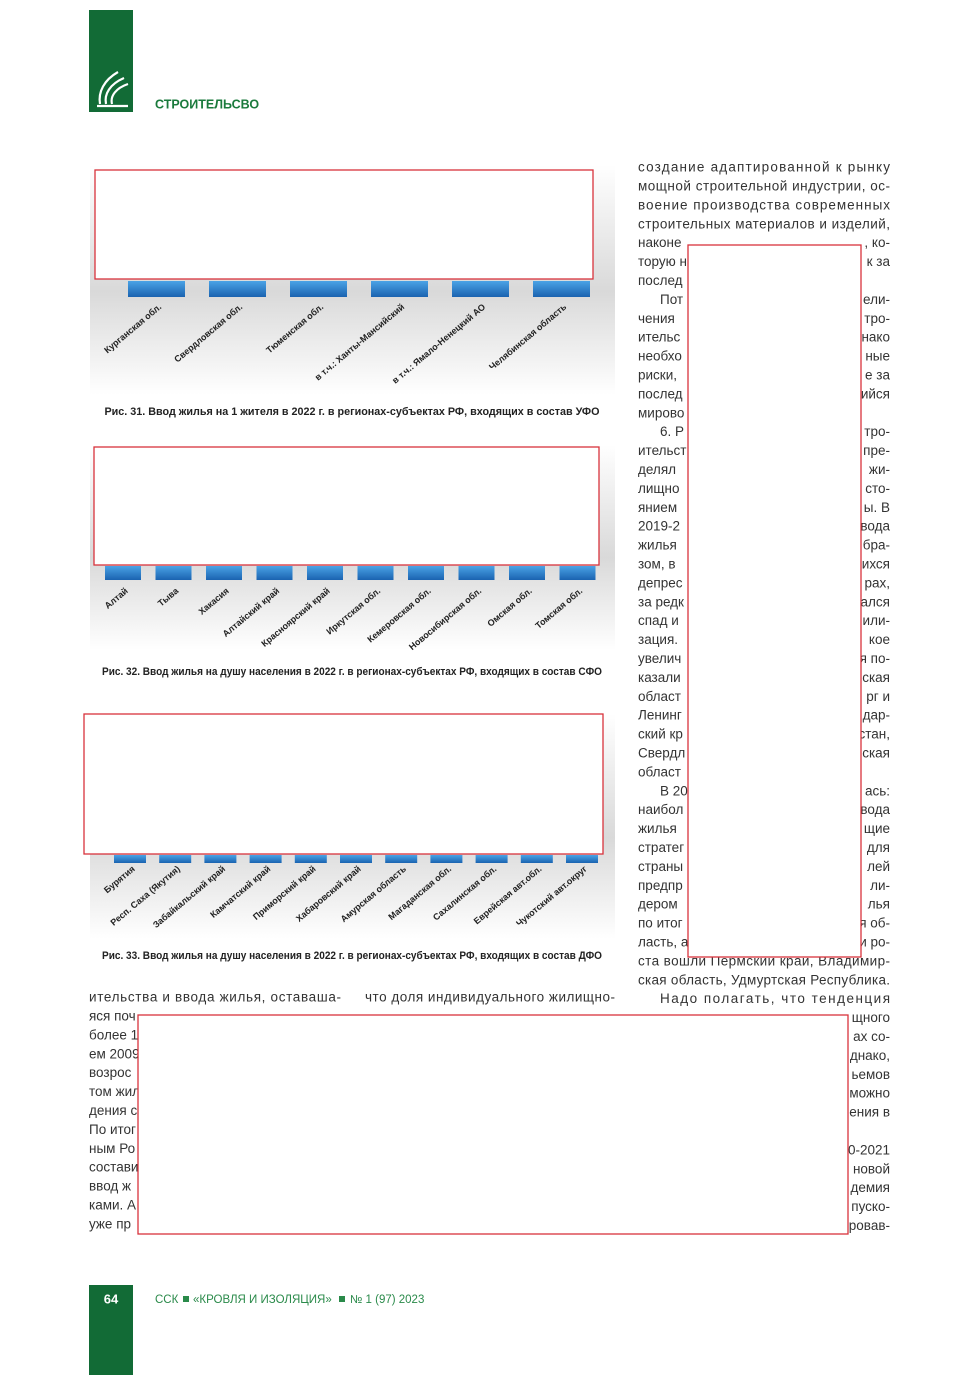 Image resolution: width=980 pixels, height=1385 pixels. Describe the element at coordinates (110, 1223) in the screenshot. I see `text-line: уже пр` at that location.